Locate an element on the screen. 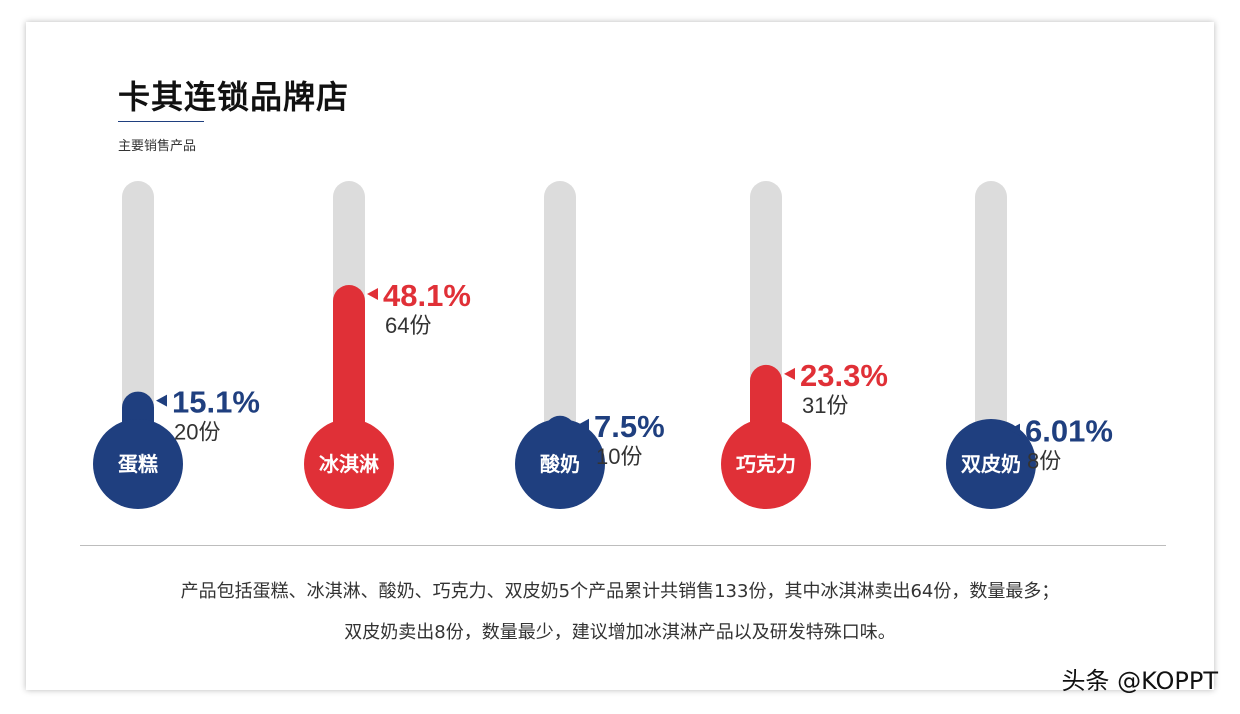 The width and height of the screenshot is (1240, 714). category-label: 蛋糕 is located at coordinates (138, 464).